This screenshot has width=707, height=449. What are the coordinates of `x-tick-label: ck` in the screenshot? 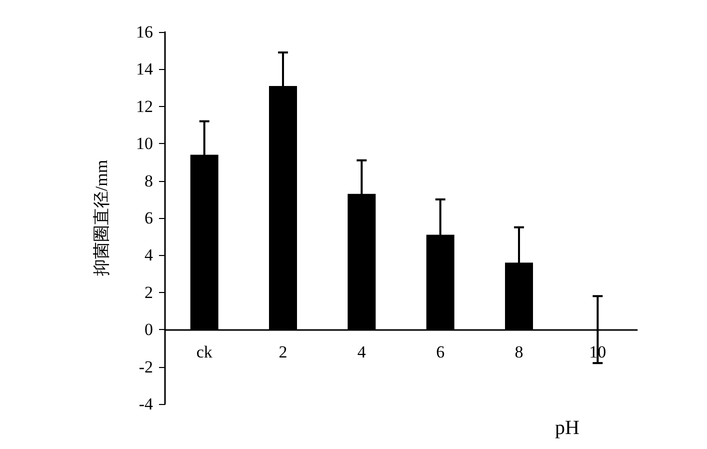 It's located at (204, 352).